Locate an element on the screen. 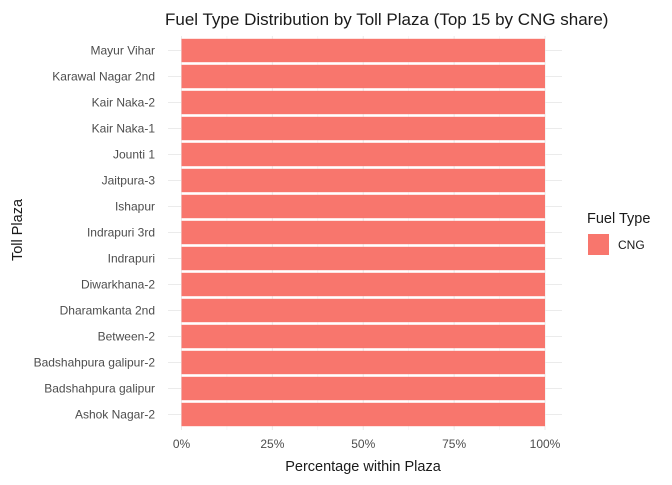  x-tick-labels: 0% 25% 50% 75% 100% is located at coordinates (367, 444).